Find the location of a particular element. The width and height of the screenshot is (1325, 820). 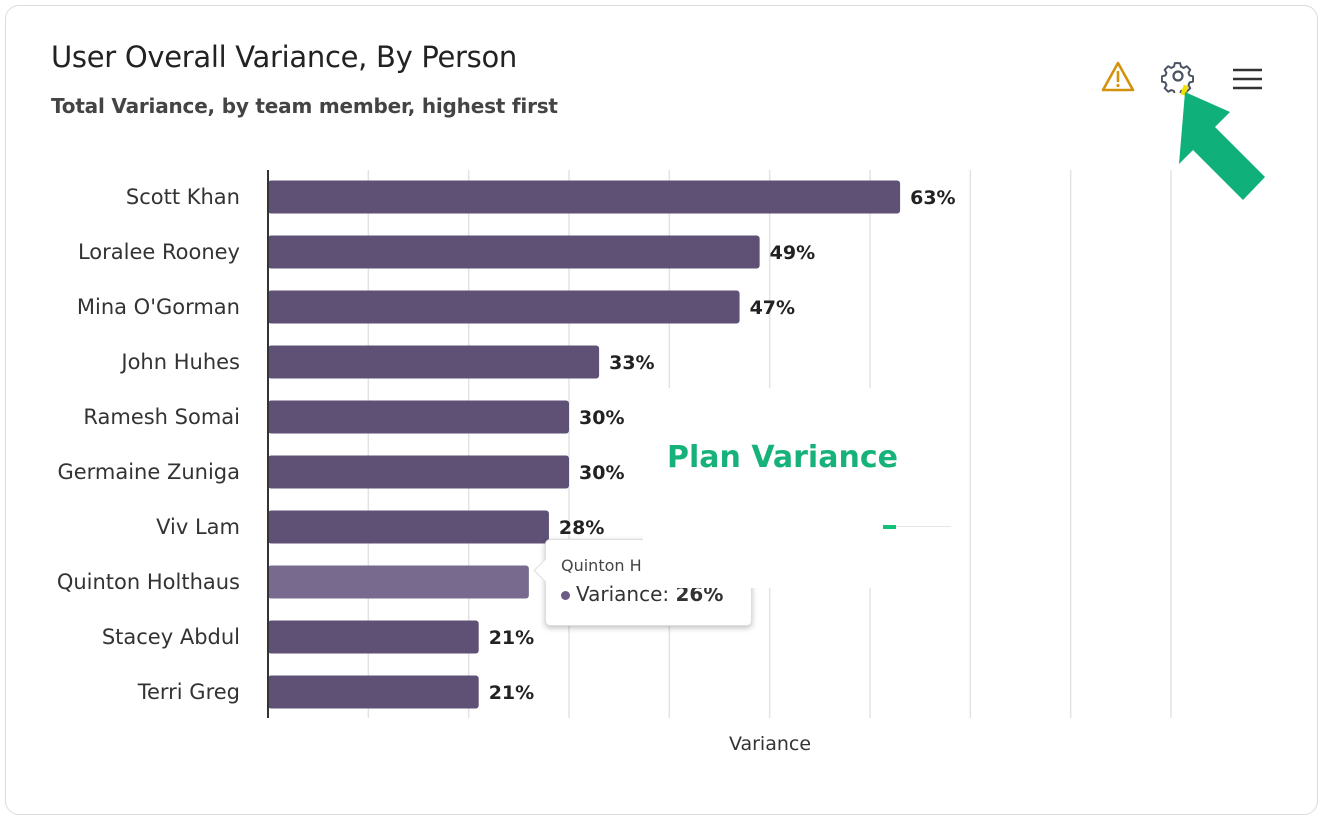

data-label: 33% is located at coordinates (631, 363).